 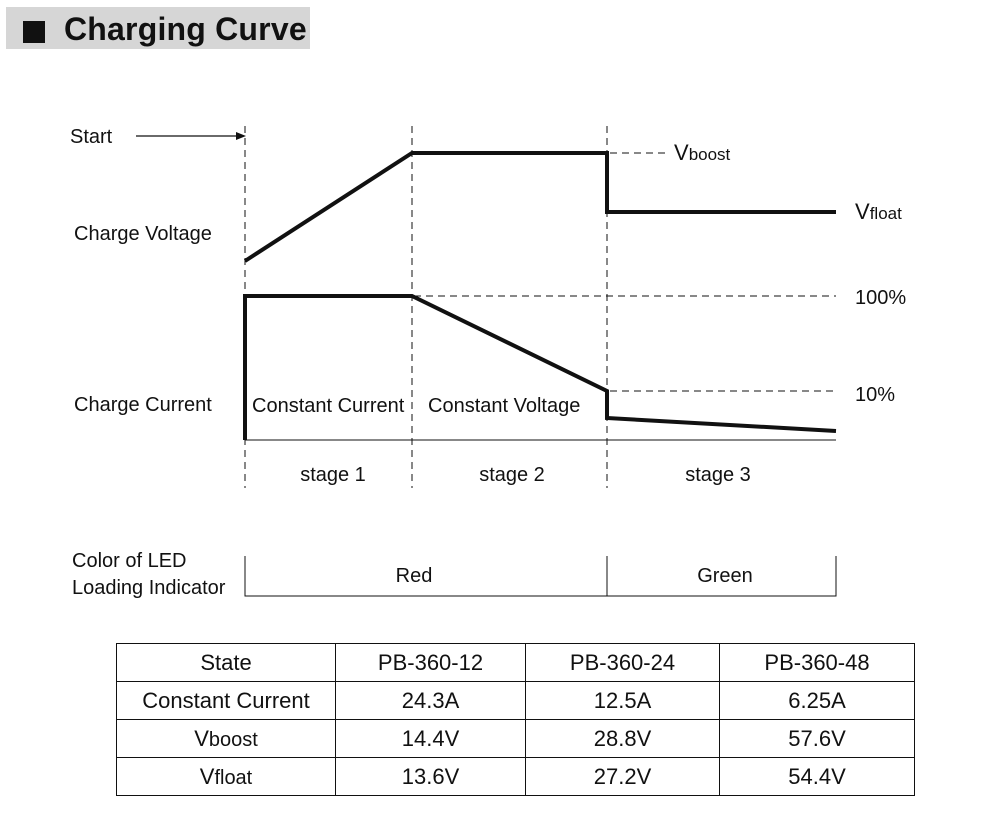 I want to click on led-label-line1: Color of LED, so click(x=129, y=561).